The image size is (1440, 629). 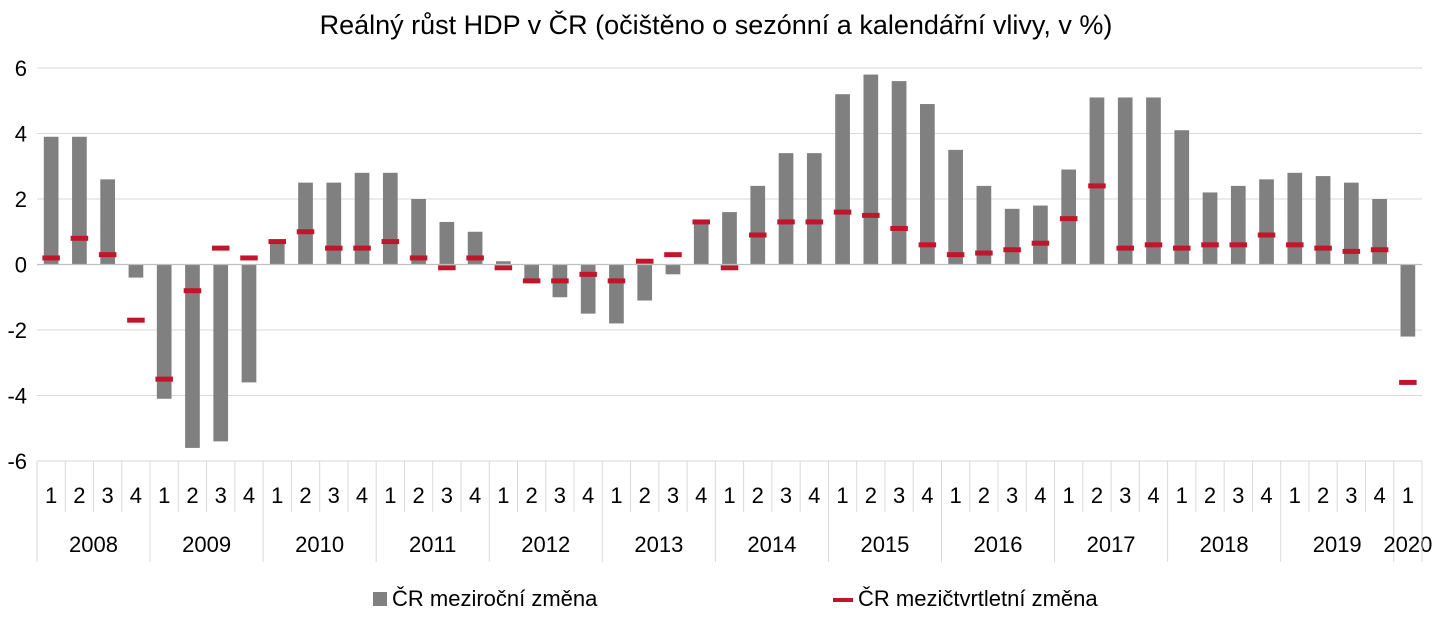 What do you see at coordinates (380, 599) in the screenshot?
I see `legend-swatch-bar` at bounding box center [380, 599].